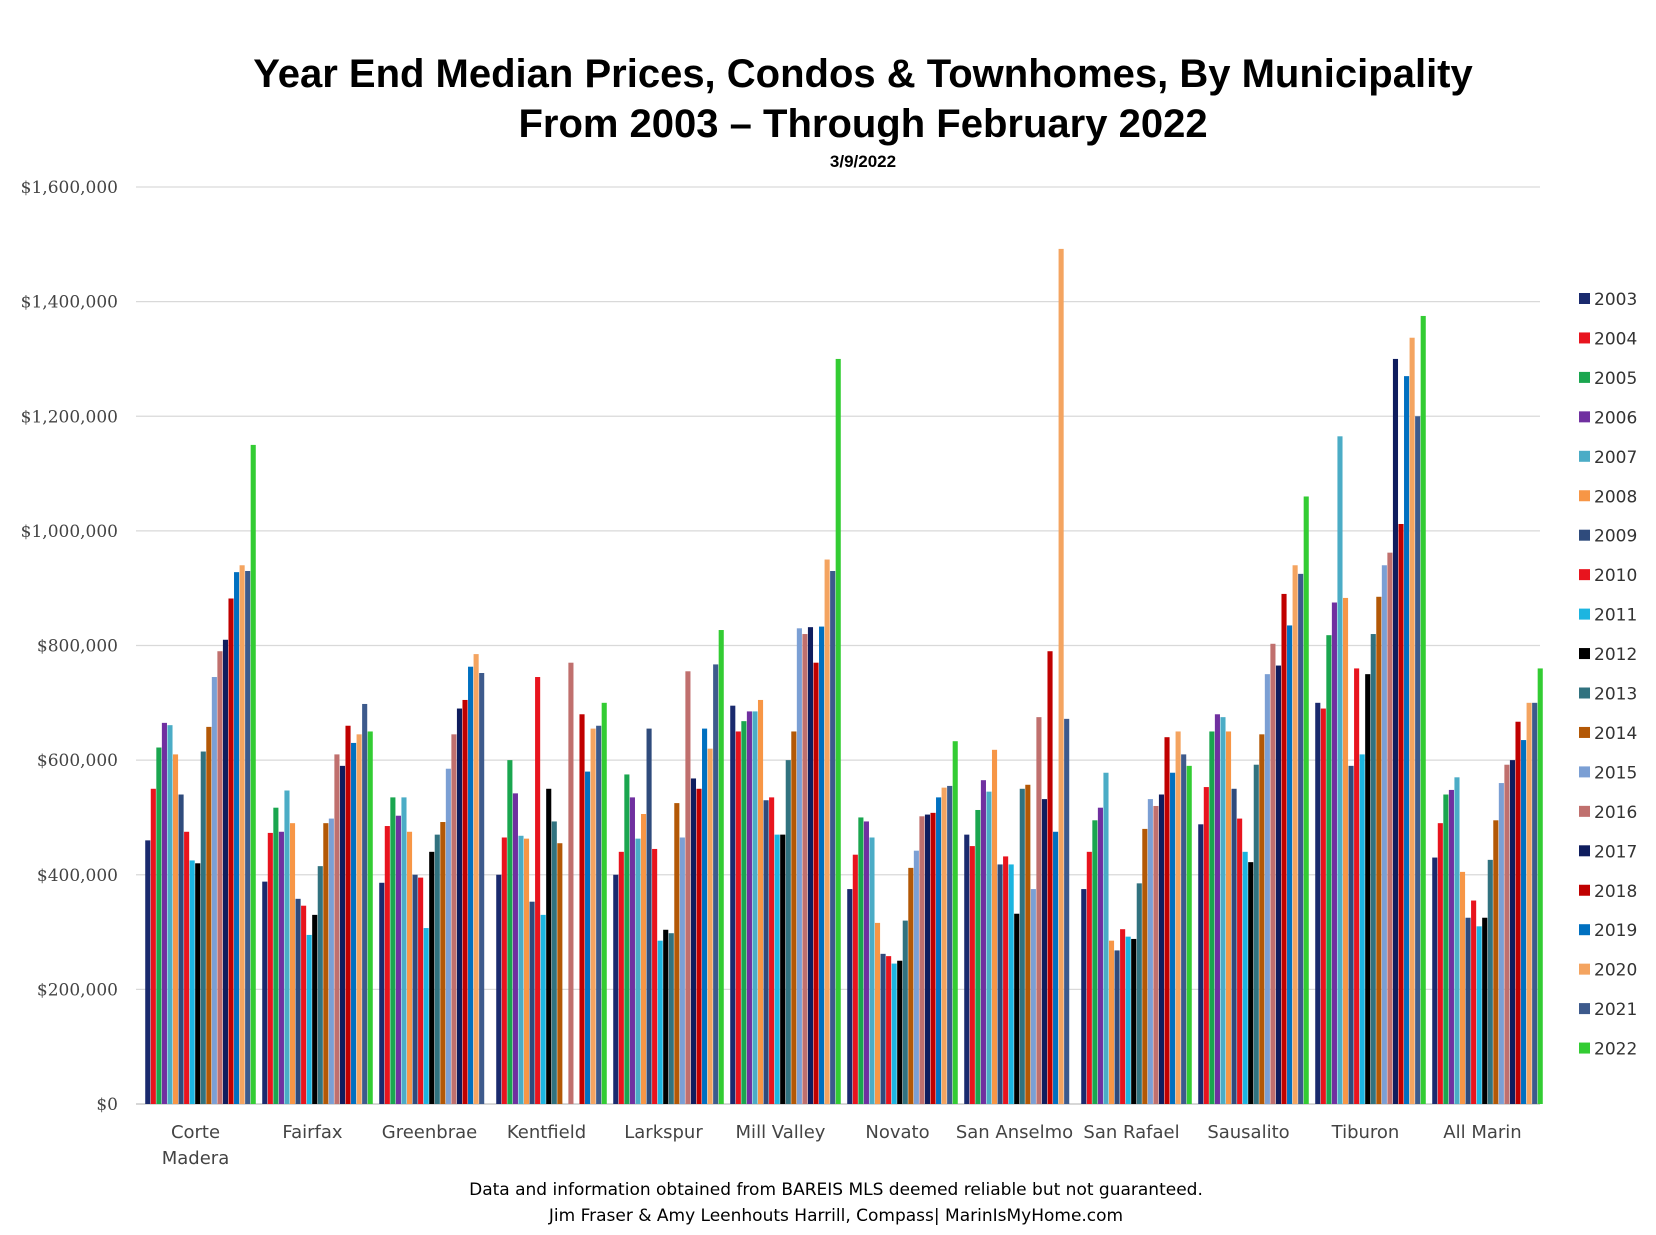 The image size is (1656, 1235). What do you see at coordinates (1482, 1132) in the screenshot?
I see `x-tick-label: All Marin` at bounding box center [1482, 1132].